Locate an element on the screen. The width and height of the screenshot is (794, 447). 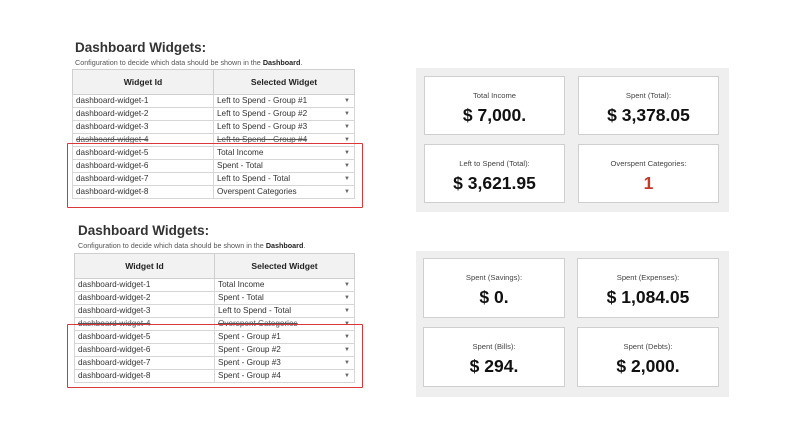
widget-card-total-income: Total Income $ 7,000. is located at coordinates (494, 105).